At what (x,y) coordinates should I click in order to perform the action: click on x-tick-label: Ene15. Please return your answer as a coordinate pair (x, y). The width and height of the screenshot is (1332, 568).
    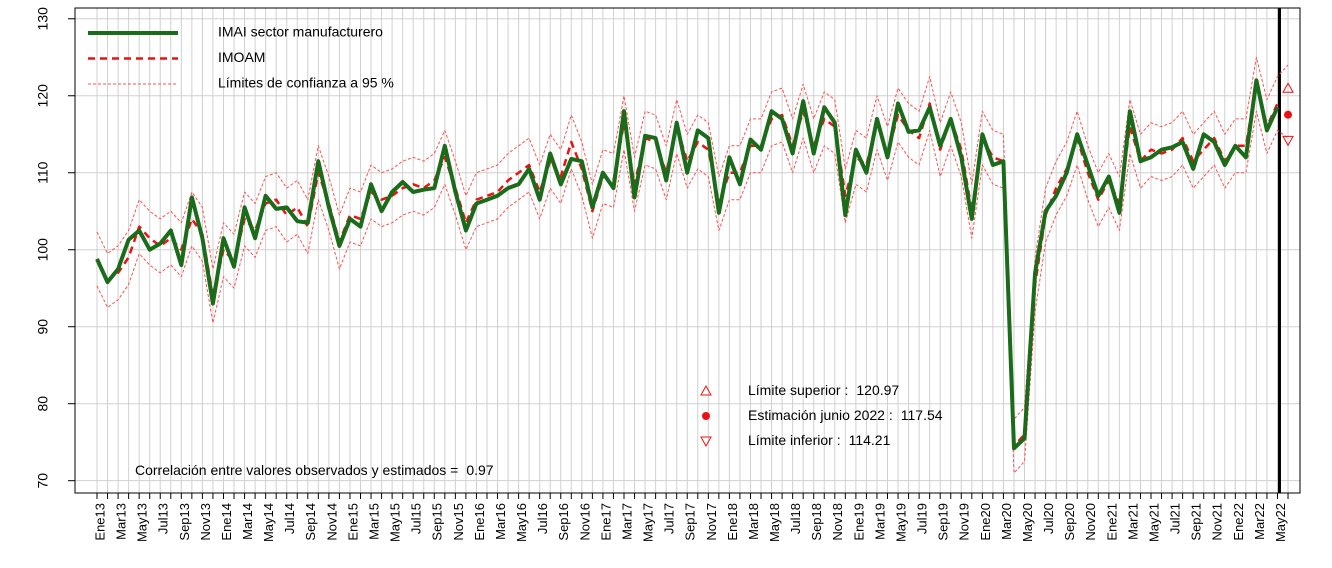
    Looking at the image, I should click on (352, 522).